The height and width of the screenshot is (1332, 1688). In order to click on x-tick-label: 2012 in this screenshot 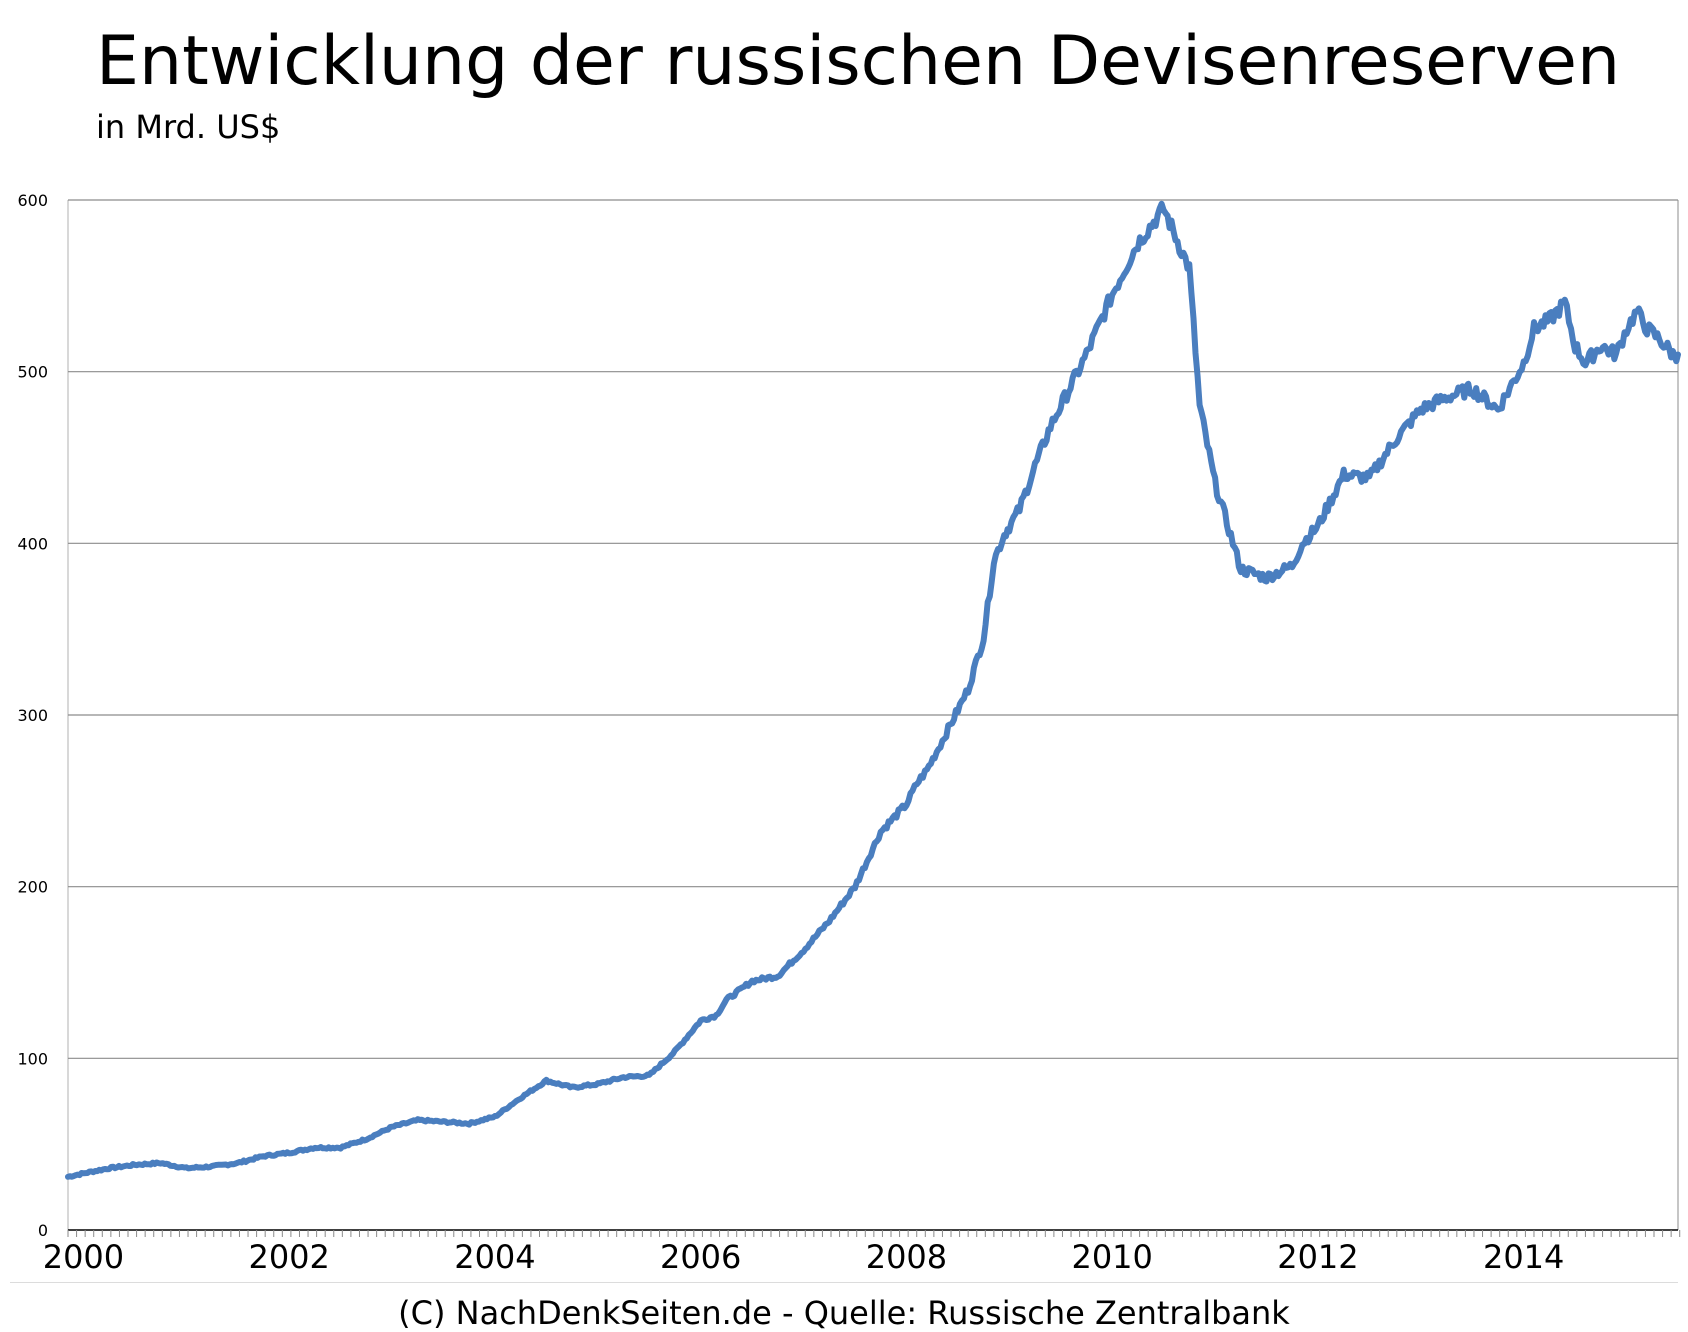, I will do `click(1317, 1257)`.